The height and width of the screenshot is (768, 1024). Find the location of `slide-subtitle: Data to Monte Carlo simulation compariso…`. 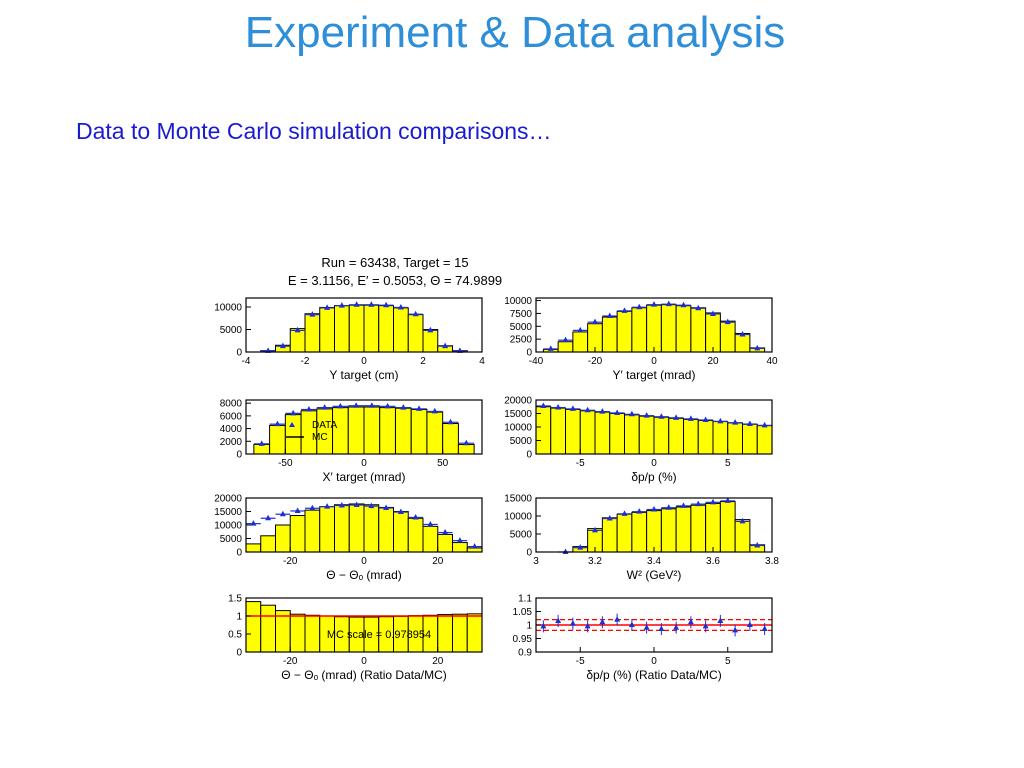

slide-subtitle: Data to Monte Carlo simulation compariso… is located at coordinates (314, 131).